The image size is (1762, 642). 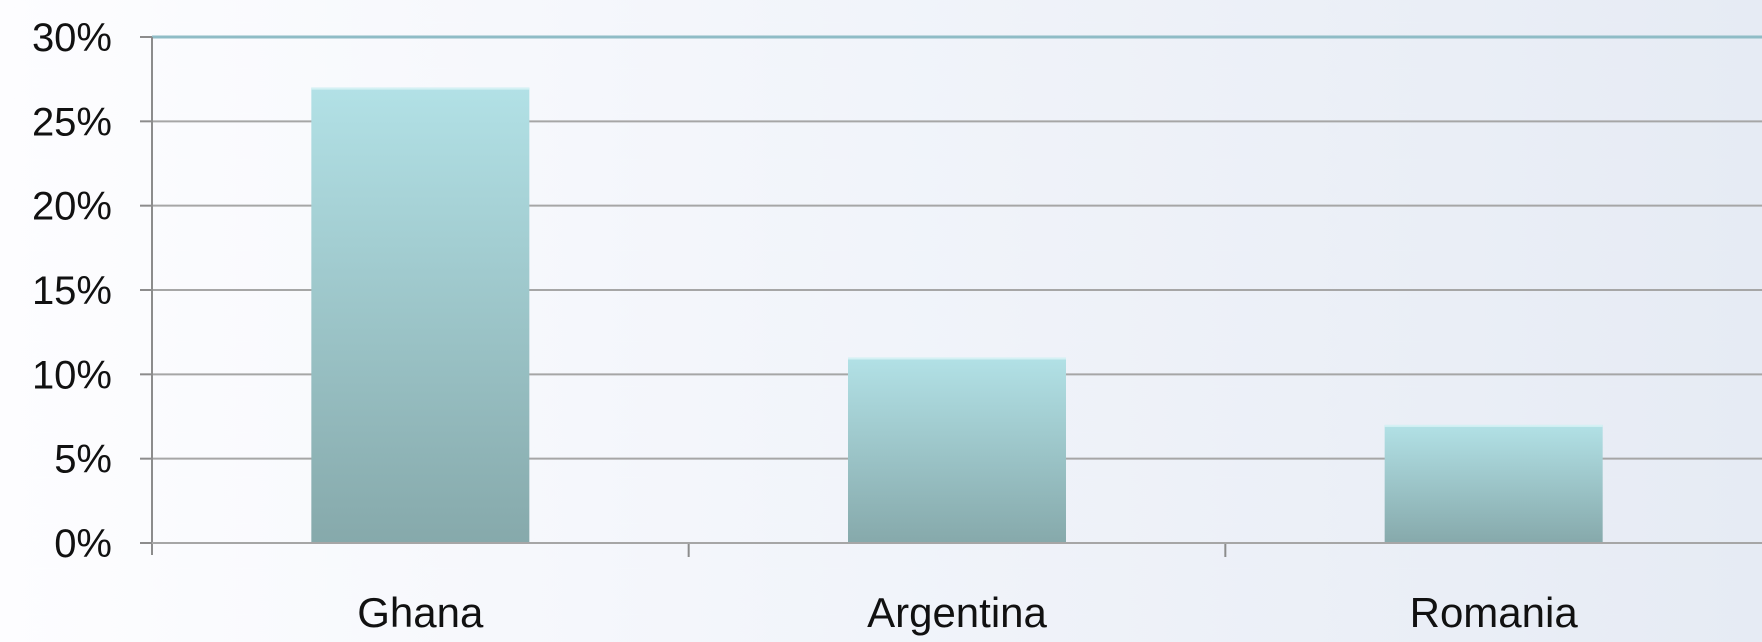 What do you see at coordinates (72, 122) in the screenshot?
I see `y-axis-tick-label: 25%` at bounding box center [72, 122].